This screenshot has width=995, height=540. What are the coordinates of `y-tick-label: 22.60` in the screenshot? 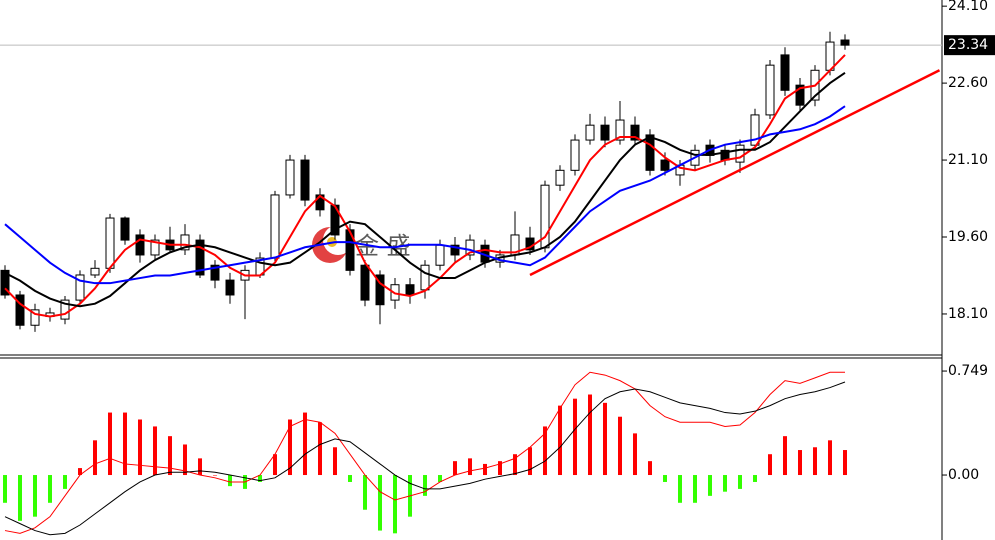 It's located at (968, 83).